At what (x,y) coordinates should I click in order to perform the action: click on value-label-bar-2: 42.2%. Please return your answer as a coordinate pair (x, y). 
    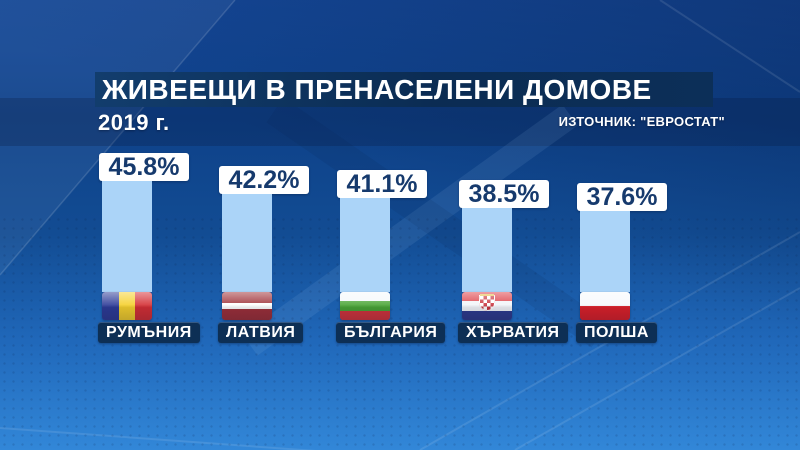
    Looking at the image, I should click on (264, 180).